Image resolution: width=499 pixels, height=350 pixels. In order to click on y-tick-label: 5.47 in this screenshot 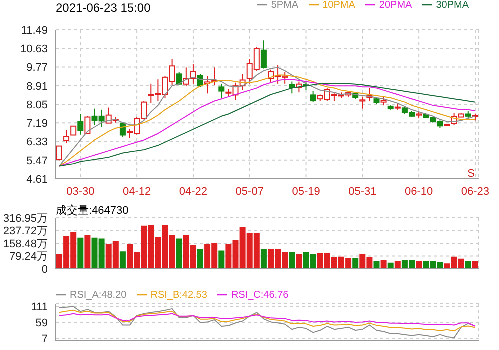, I will do `click(37, 161)`.